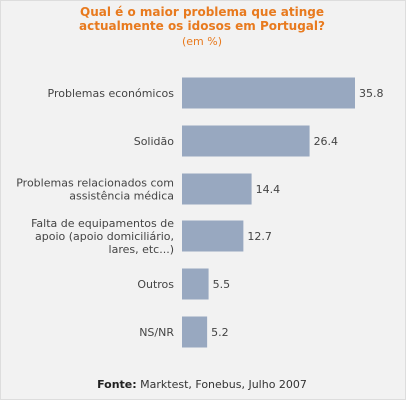 This screenshot has width=410, height=404. Describe the element at coordinates (156, 332) in the screenshot. I see `category-label: NS/NR` at that location.